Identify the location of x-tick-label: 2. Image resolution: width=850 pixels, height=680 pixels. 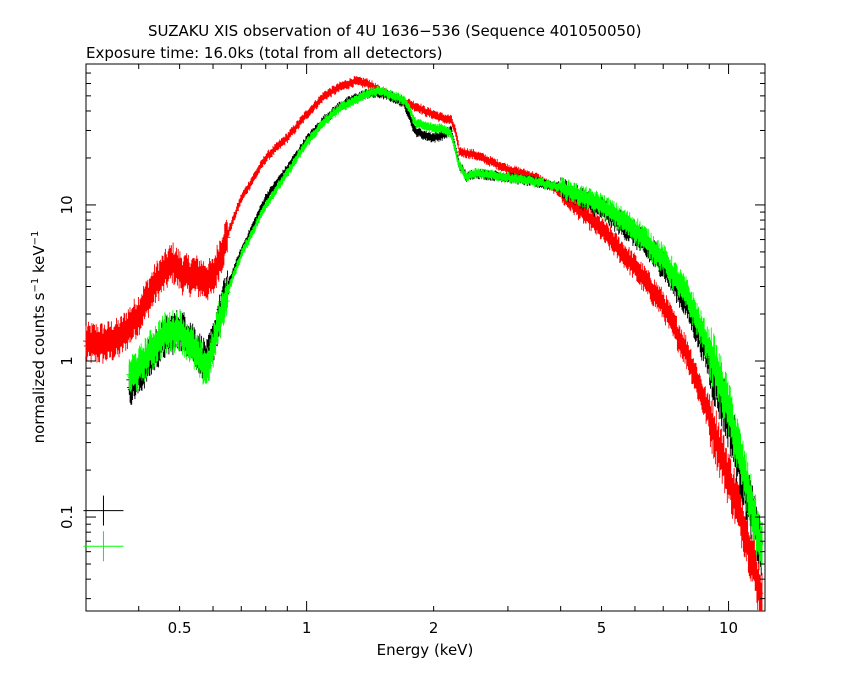
(434, 628).